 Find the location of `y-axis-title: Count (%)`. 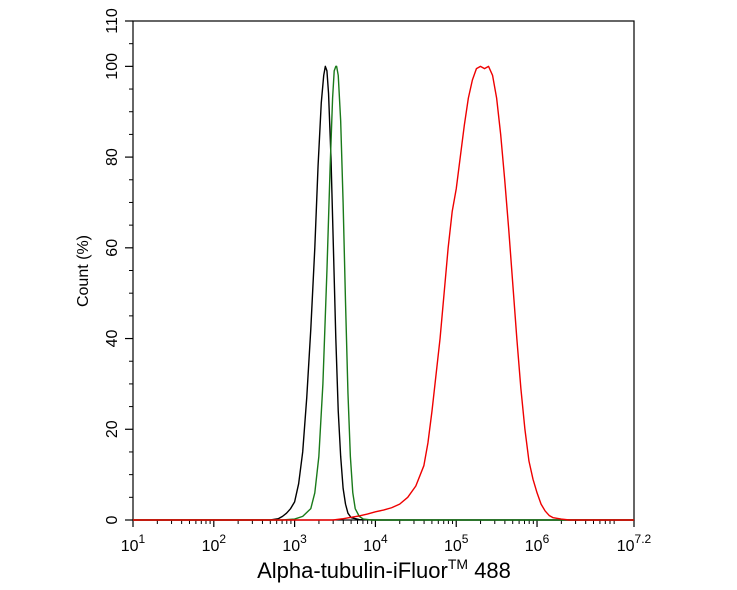

y-axis-title: Count (%) is located at coordinates (83, 271).